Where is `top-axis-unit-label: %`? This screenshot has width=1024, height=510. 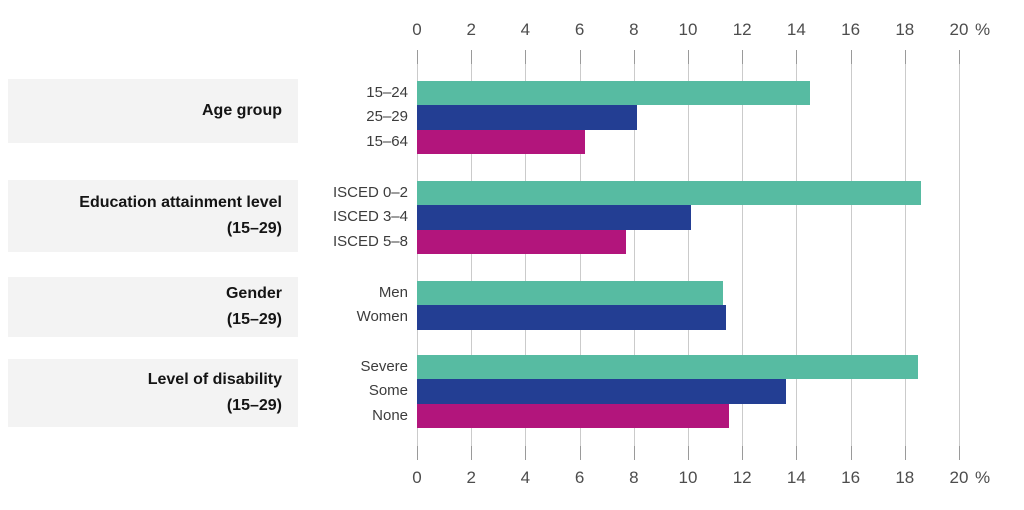 top-axis-unit-label: % is located at coordinates (983, 29).